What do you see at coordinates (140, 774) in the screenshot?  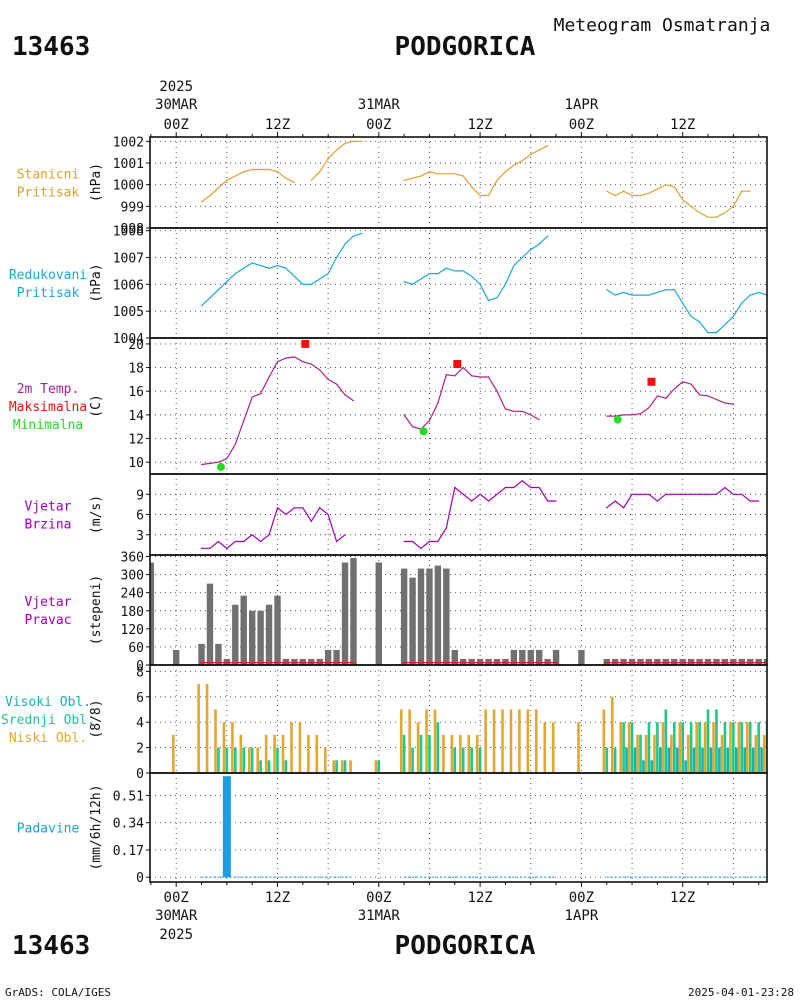 I see `y-tick-label: 0` at bounding box center [140, 774].